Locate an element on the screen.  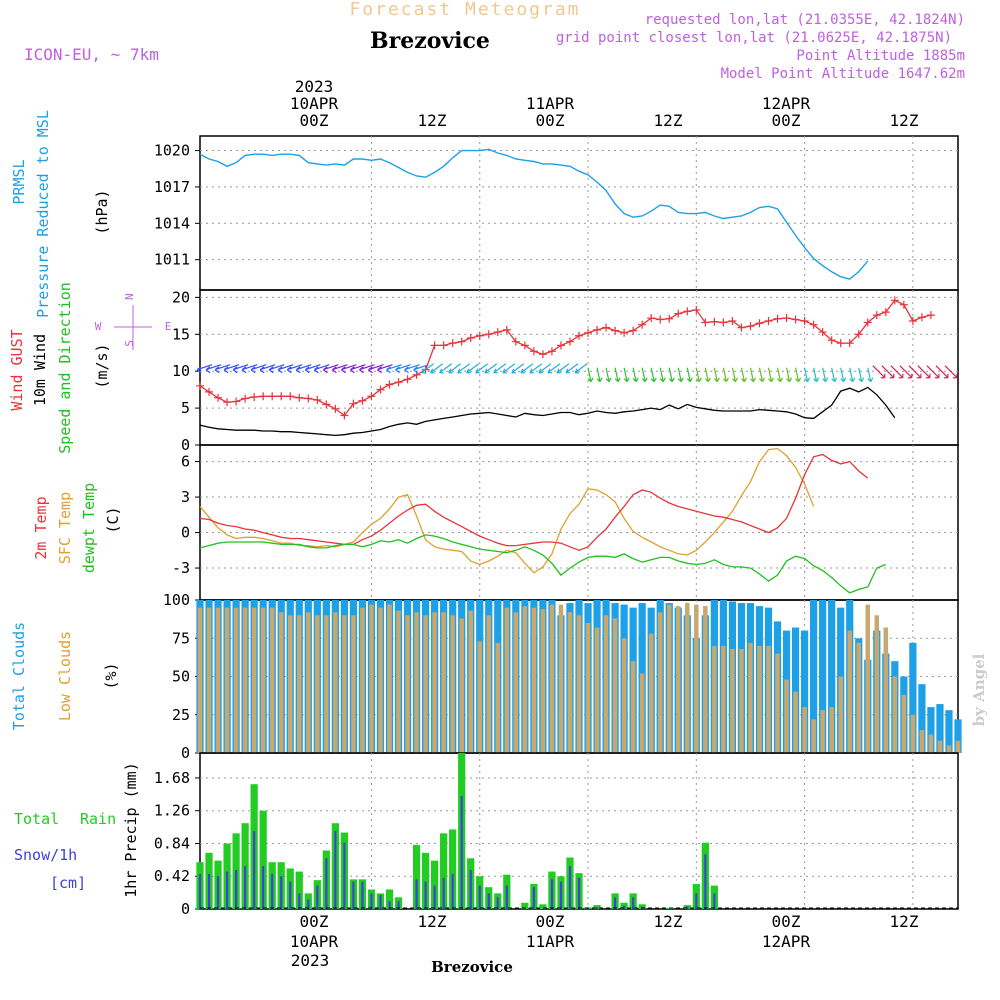
pressure-line is located at coordinates (534, 214).